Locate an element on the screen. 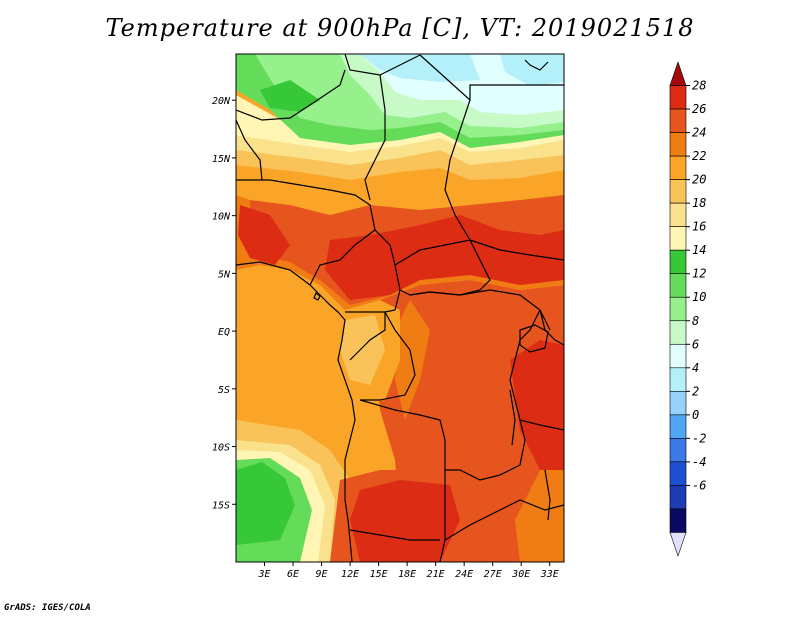  border-niger-chad is located at coordinates (375, 137).